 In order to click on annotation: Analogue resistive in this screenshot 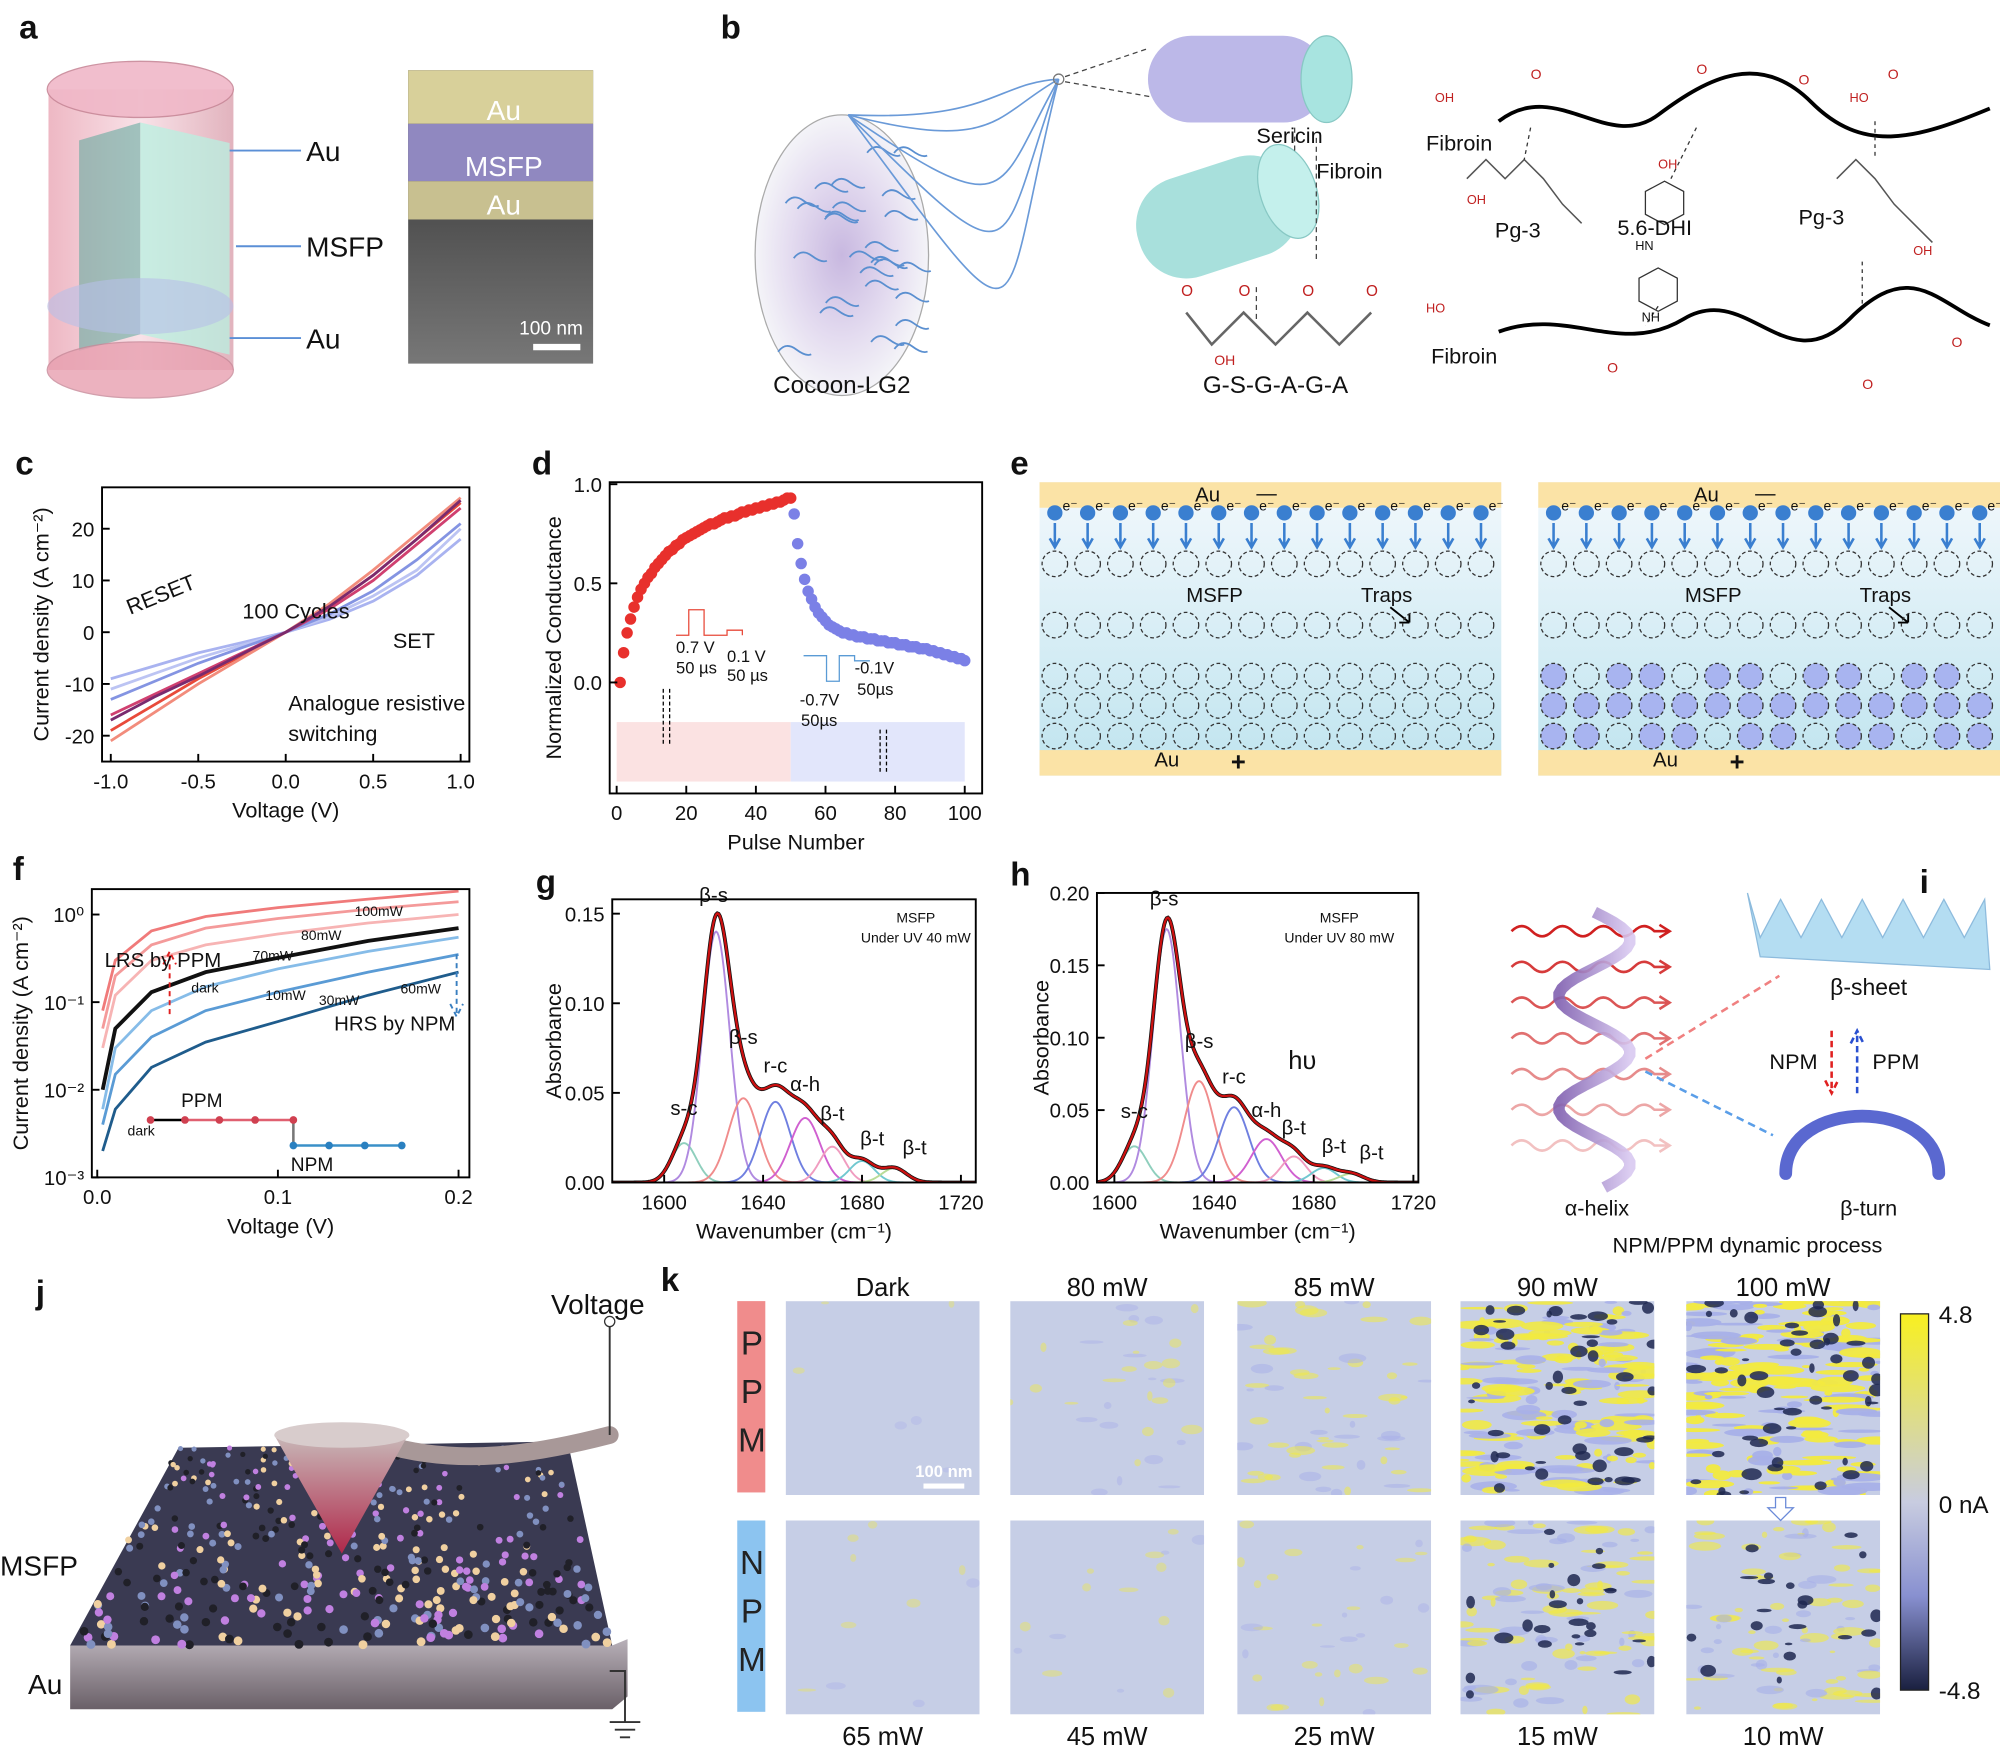, I will do `click(376, 703)`.